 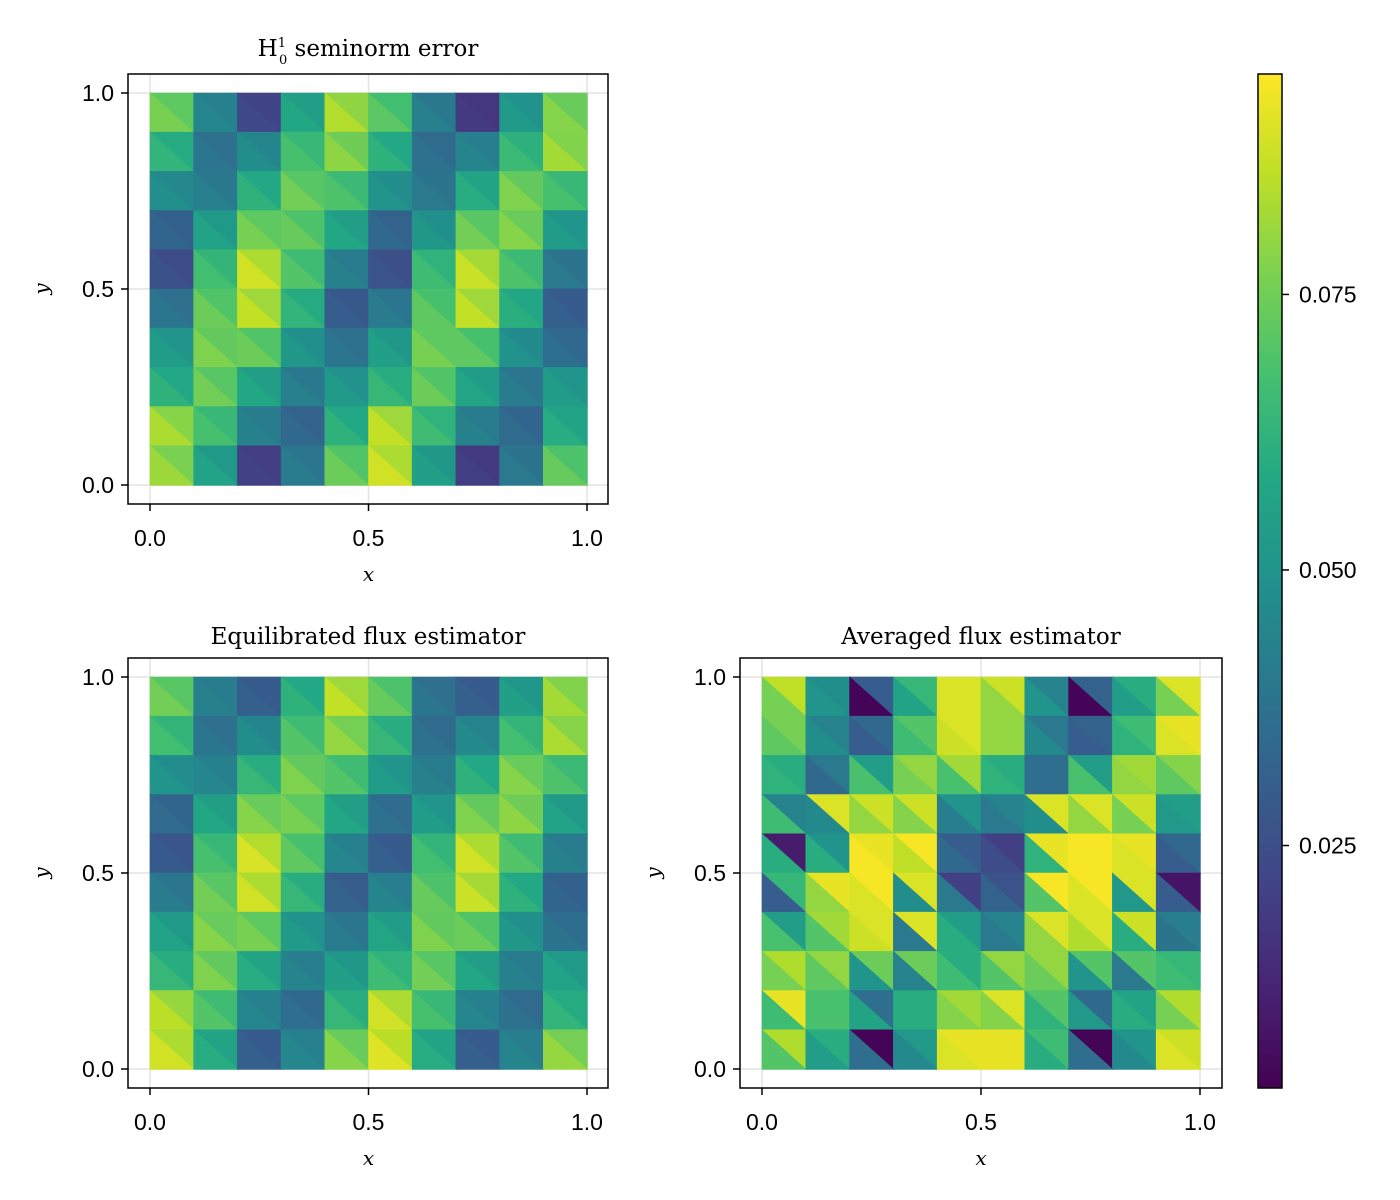 What do you see at coordinates (980, 637) in the screenshot?
I see `panel-averaged-flux-title: Averaged flux estimator` at bounding box center [980, 637].